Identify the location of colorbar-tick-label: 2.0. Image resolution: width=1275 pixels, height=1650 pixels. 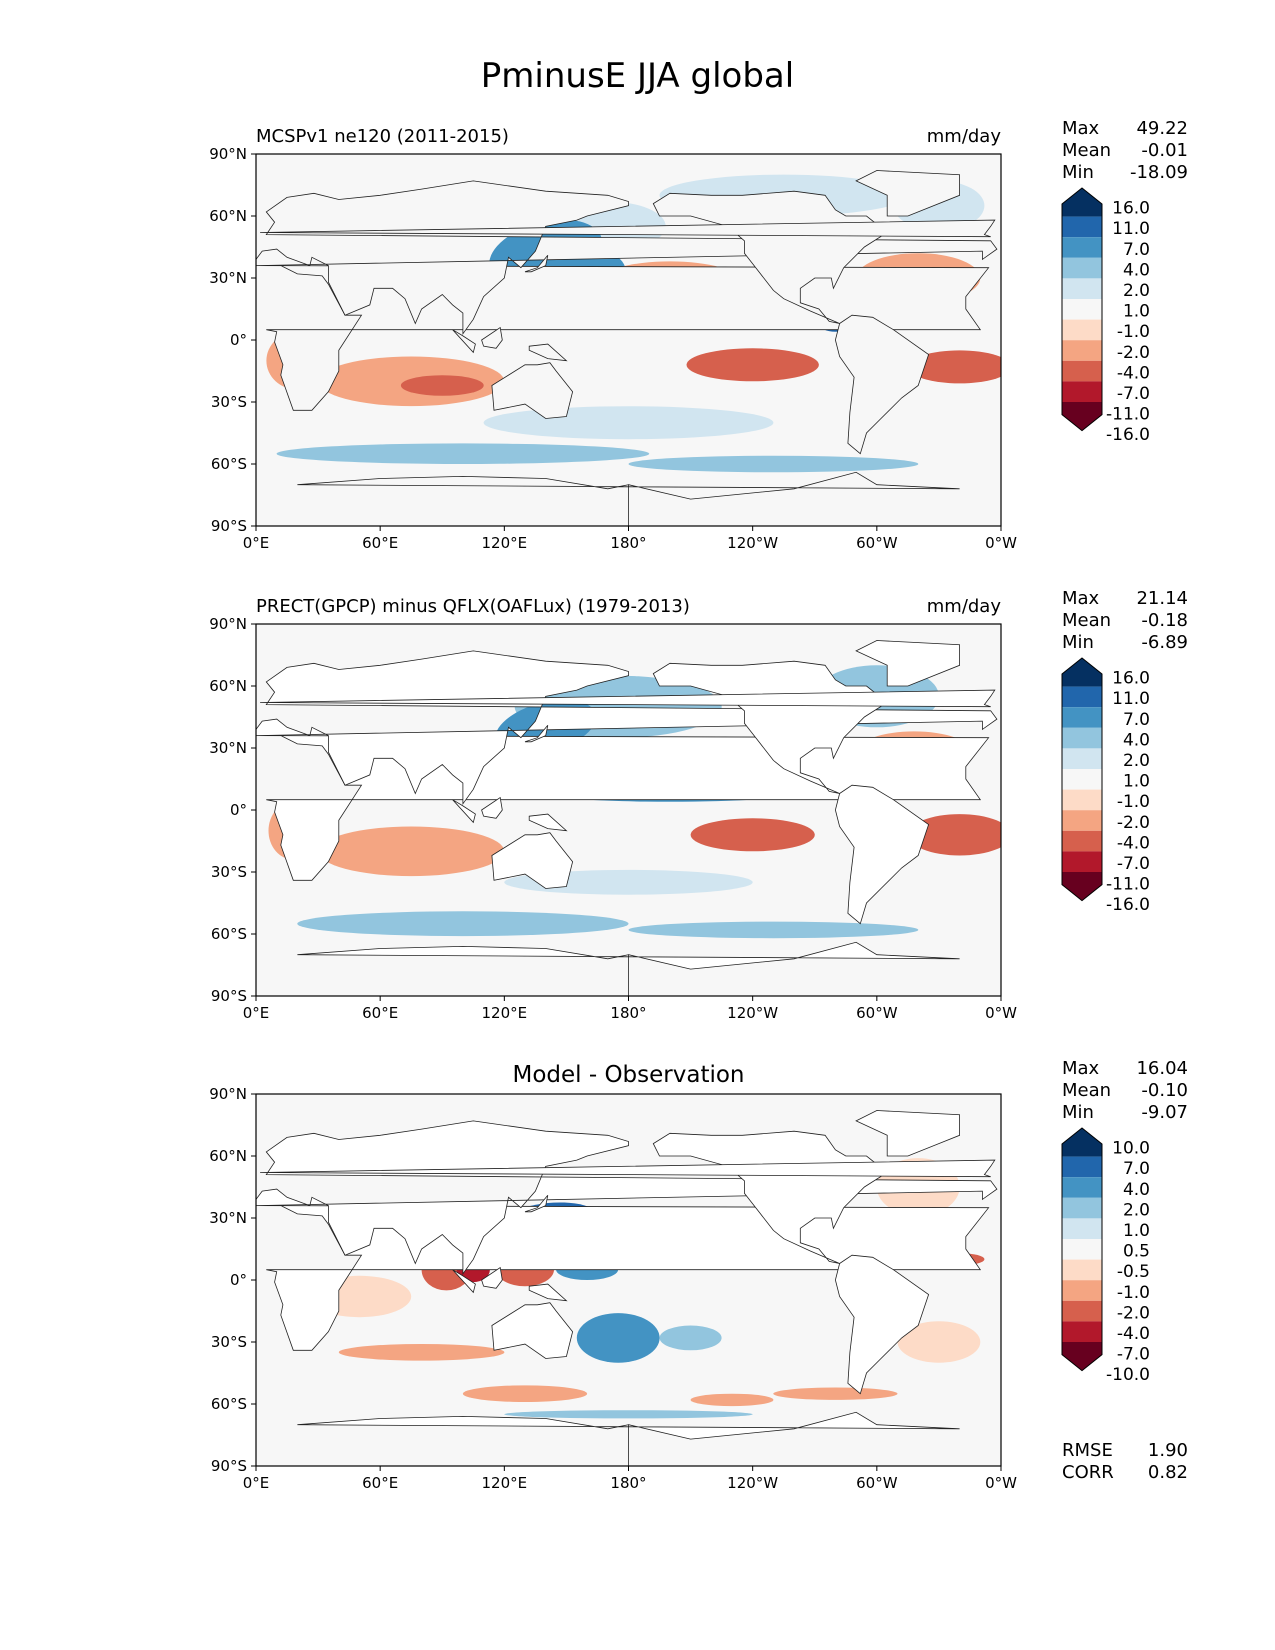
(1136, 761).